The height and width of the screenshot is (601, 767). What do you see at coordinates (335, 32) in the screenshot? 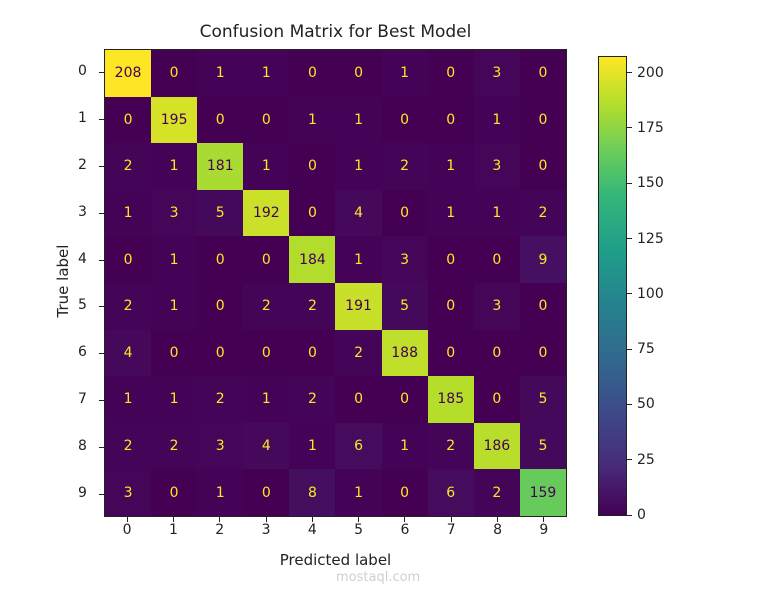
I see `chart-title: Confusion Matrix for Best Model` at bounding box center [335, 32].